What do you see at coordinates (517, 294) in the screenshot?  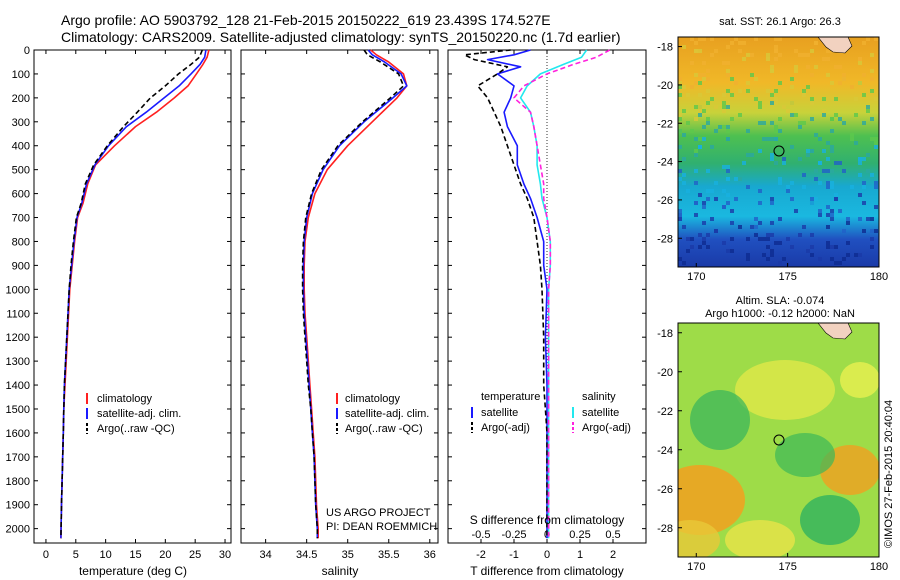 I see `series-line-t-satellite` at bounding box center [517, 294].